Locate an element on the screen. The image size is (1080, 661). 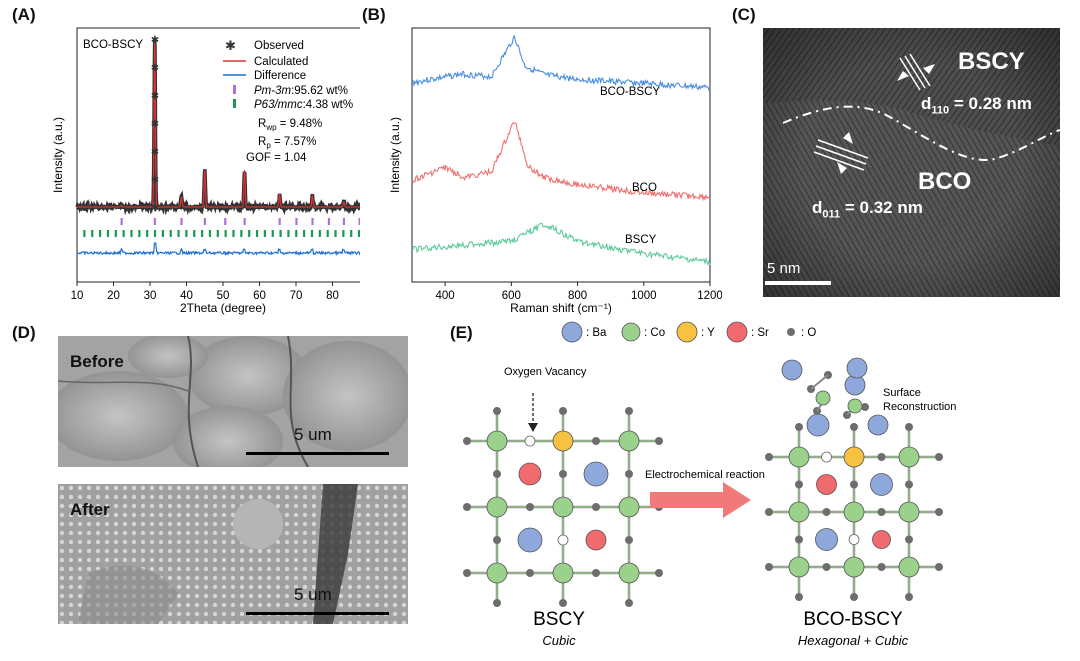
bscy-title: BSCY is located at coordinates (559, 619).